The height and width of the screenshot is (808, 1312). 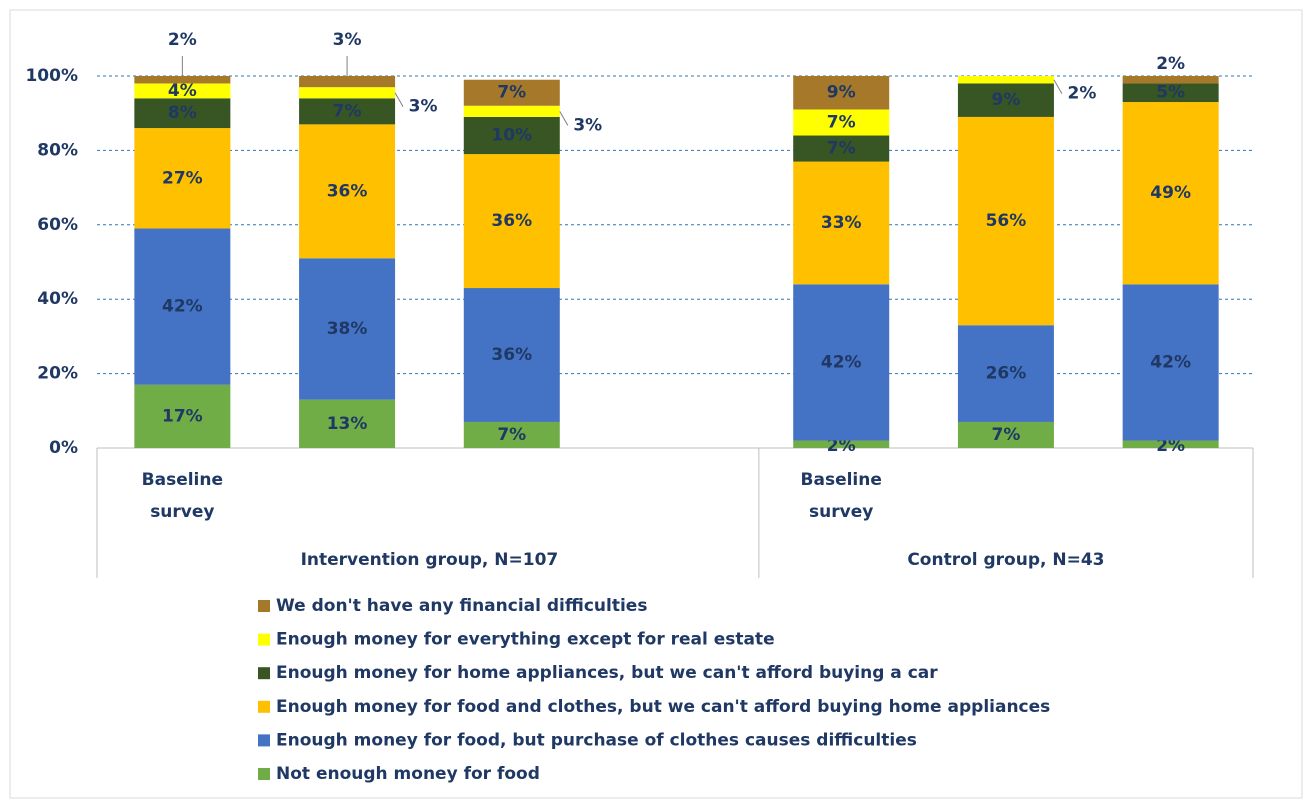 What do you see at coordinates (57, 225) in the screenshot?
I see `y-tick-label: 60%` at bounding box center [57, 225].